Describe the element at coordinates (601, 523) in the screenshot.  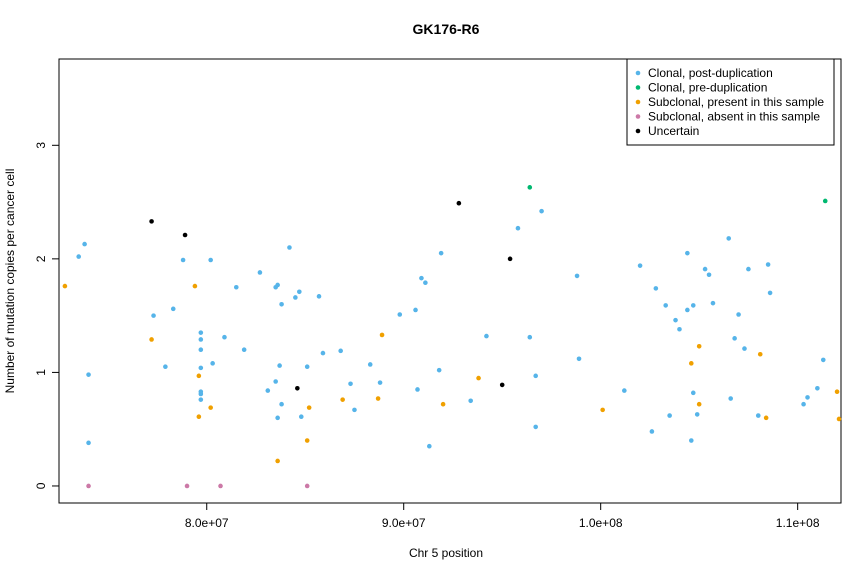
I see `x-tick-label: 1.0e+08` at that location.